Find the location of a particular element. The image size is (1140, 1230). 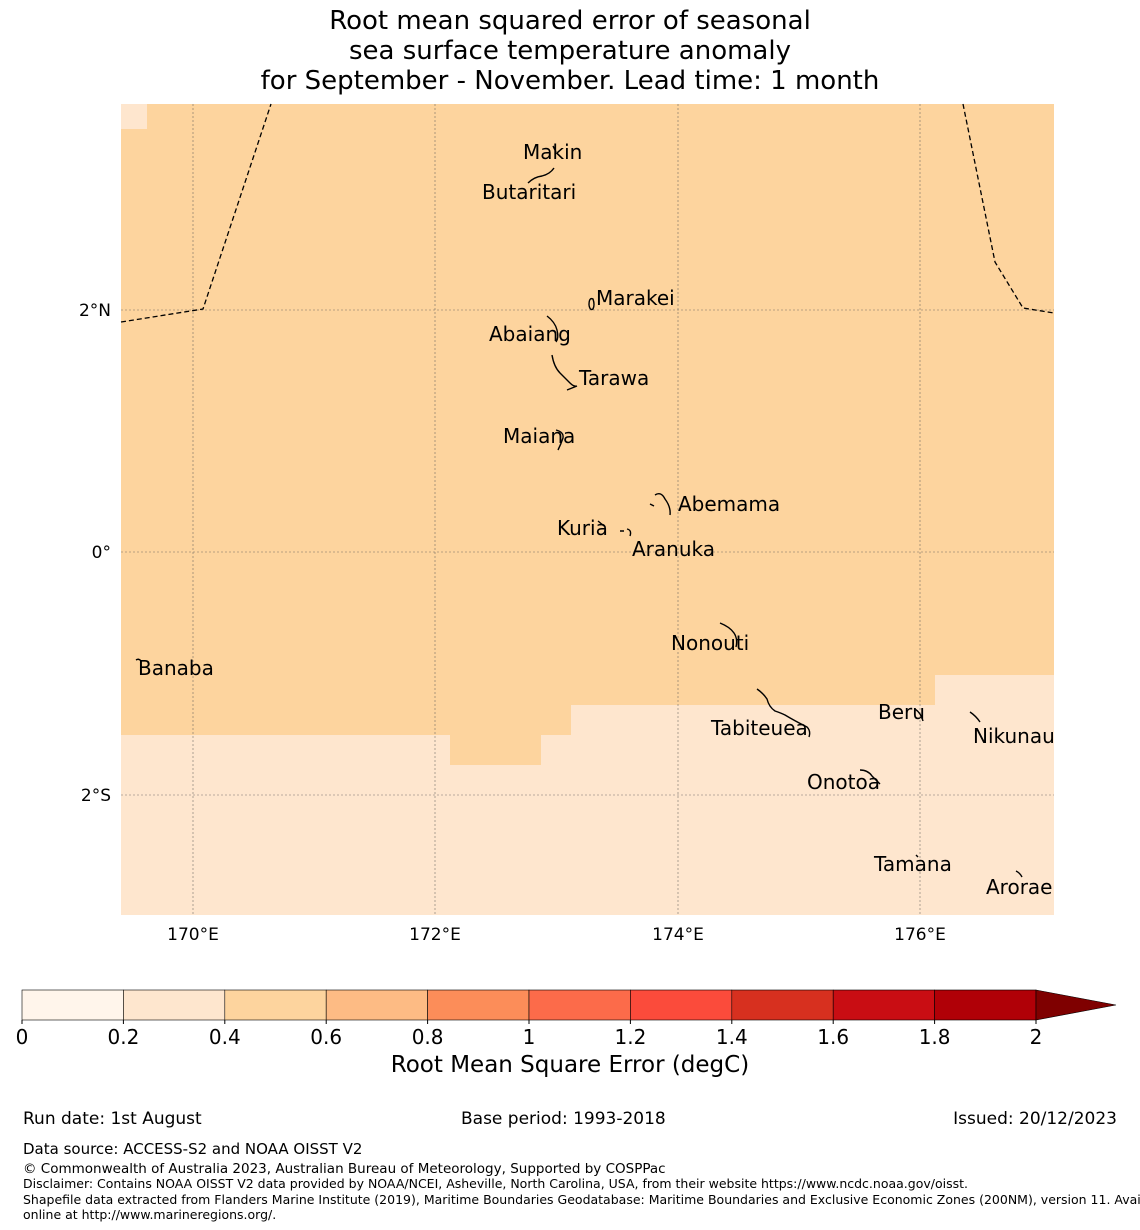

label-nonouti: Nonouti is located at coordinates (710, 643).